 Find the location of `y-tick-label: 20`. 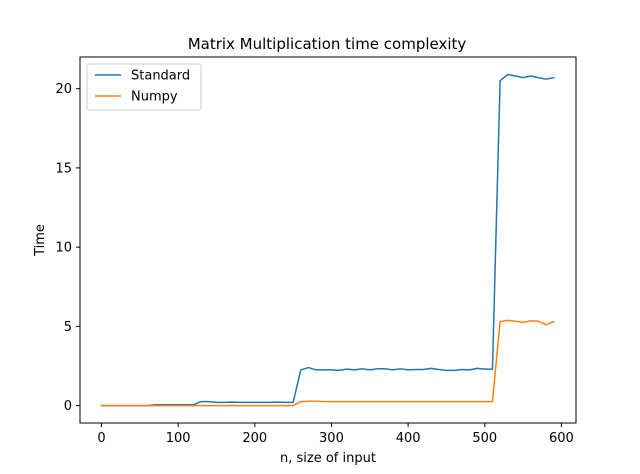

y-tick-label: 20 is located at coordinates (63, 89).